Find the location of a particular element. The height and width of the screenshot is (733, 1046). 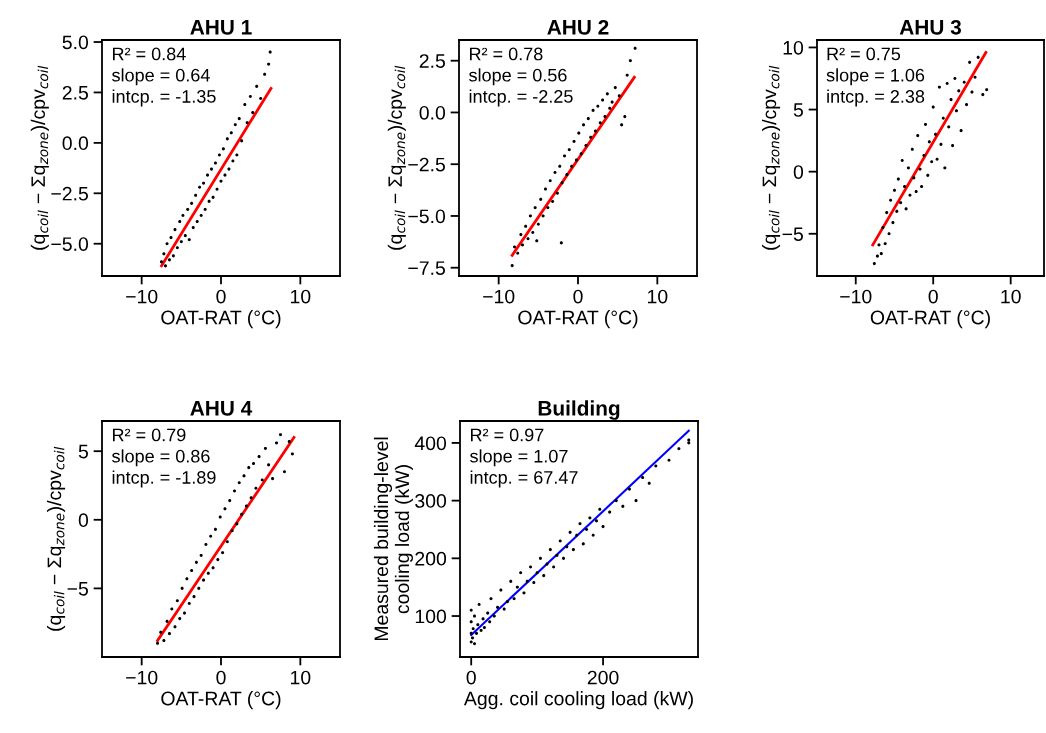

y-tick-label: 10 is located at coordinates (793, 47).